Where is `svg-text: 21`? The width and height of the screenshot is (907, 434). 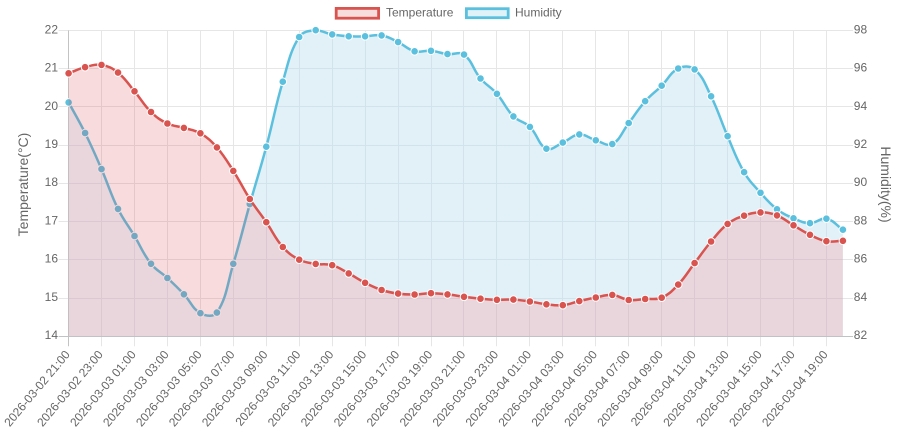
svg-text: 21 is located at coordinates (52, 68).